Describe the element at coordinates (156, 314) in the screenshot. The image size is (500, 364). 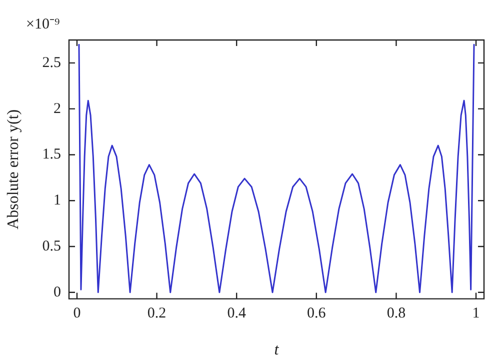
I see `x-tick-label: 0.2` at that location.